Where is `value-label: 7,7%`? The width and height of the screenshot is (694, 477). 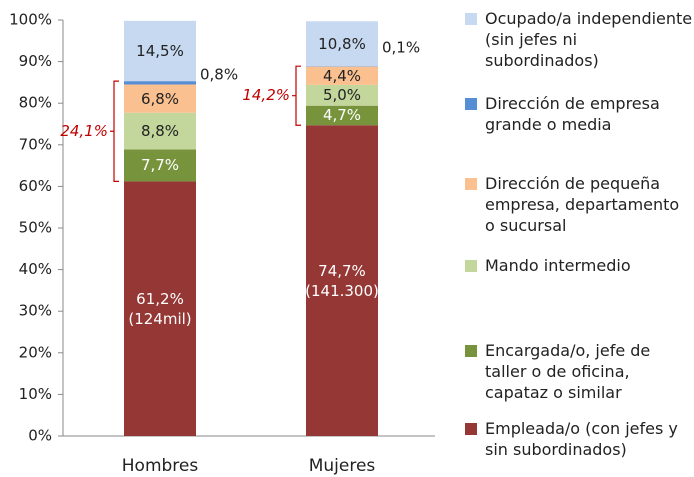
value-label: 7,7% is located at coordinates (160, 165).